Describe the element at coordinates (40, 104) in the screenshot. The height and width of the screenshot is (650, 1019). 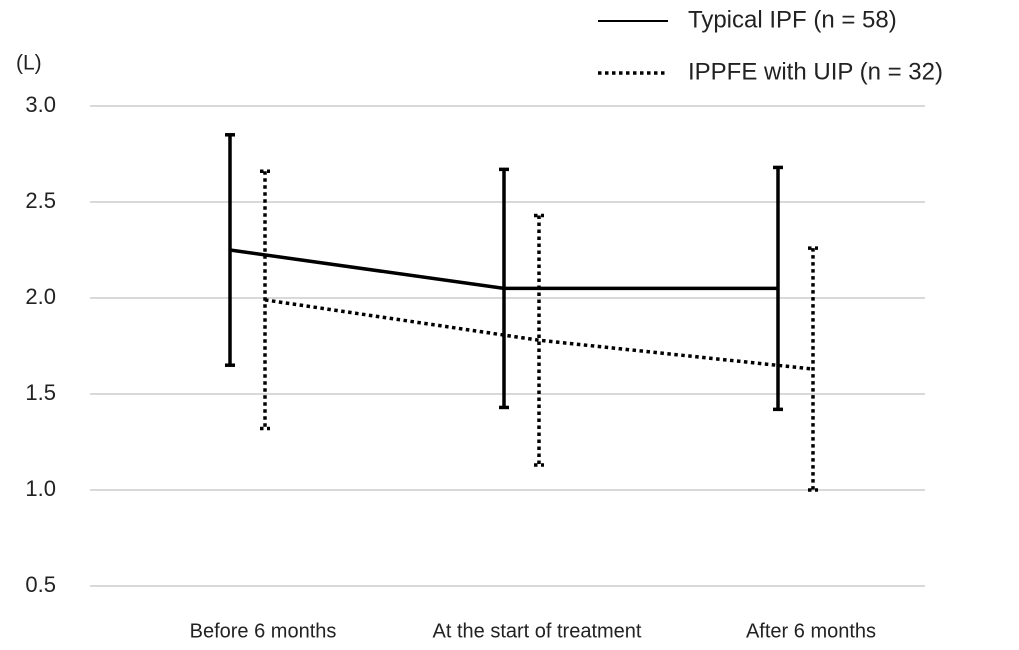
I see `y-tick-label: 3.0` at that location.